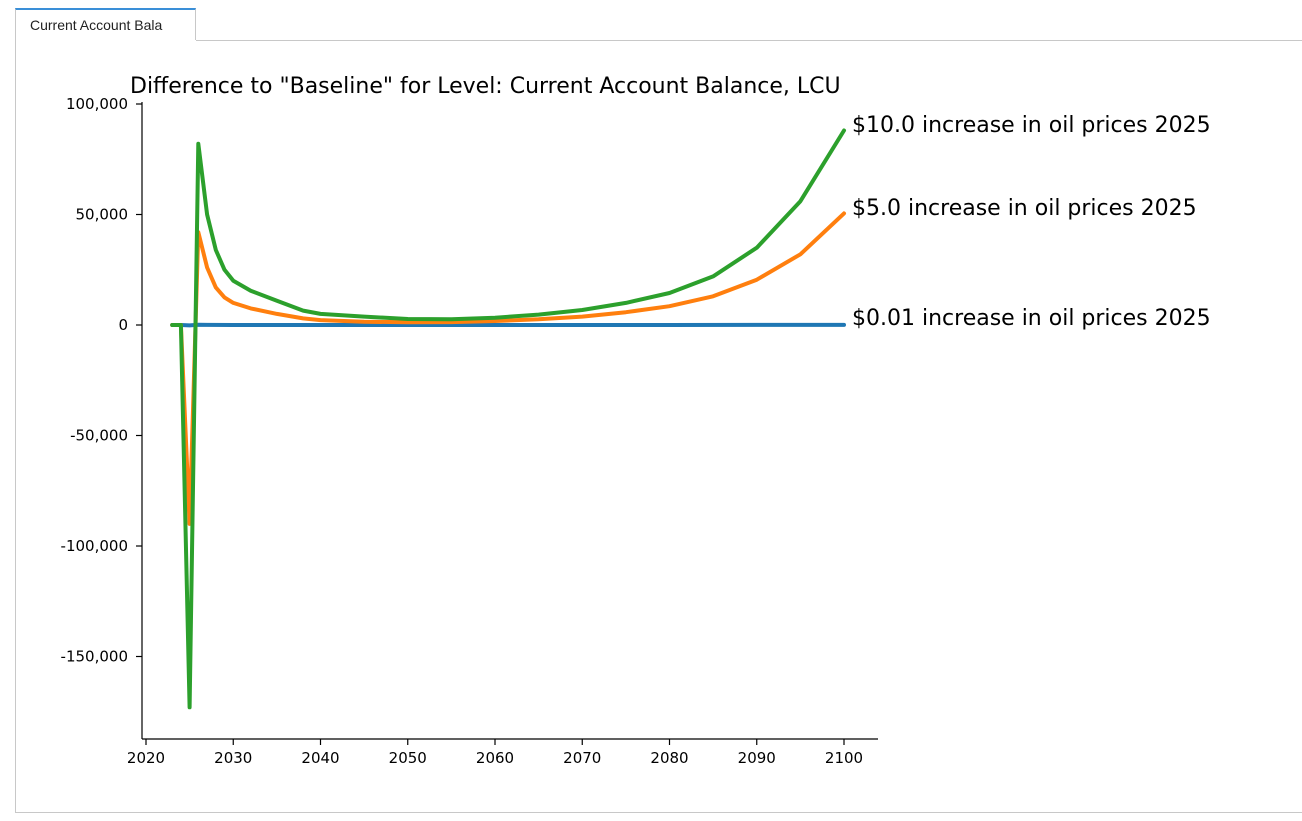  I want to click on tab-strip: Current Account Bala, so click(651, 20).